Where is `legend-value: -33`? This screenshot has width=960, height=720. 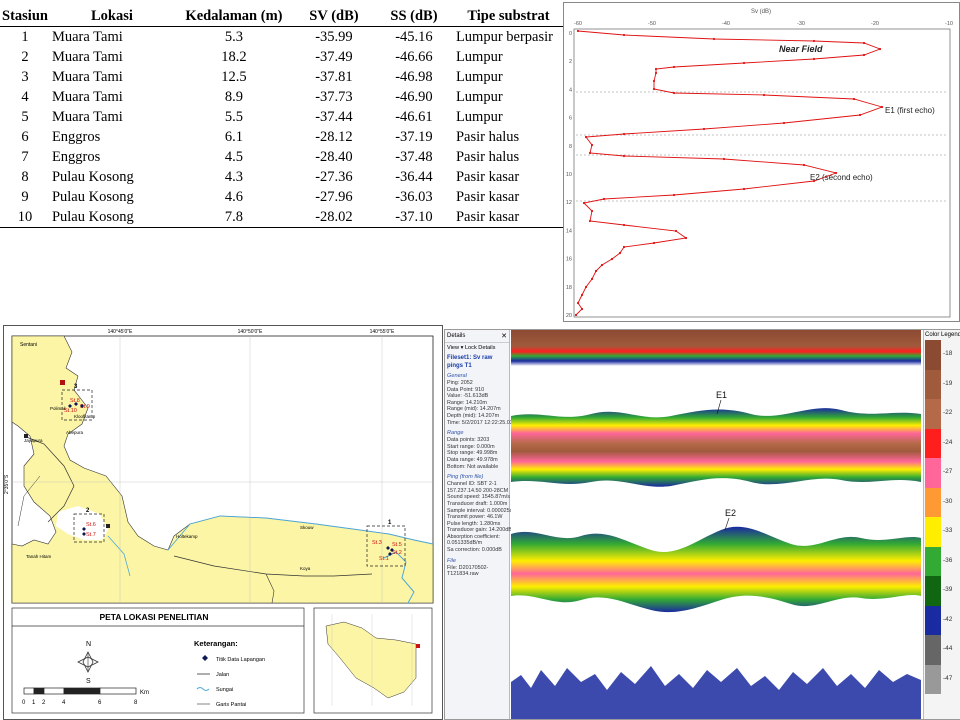
legend-value: -33 is located at coordinates (948, 530).